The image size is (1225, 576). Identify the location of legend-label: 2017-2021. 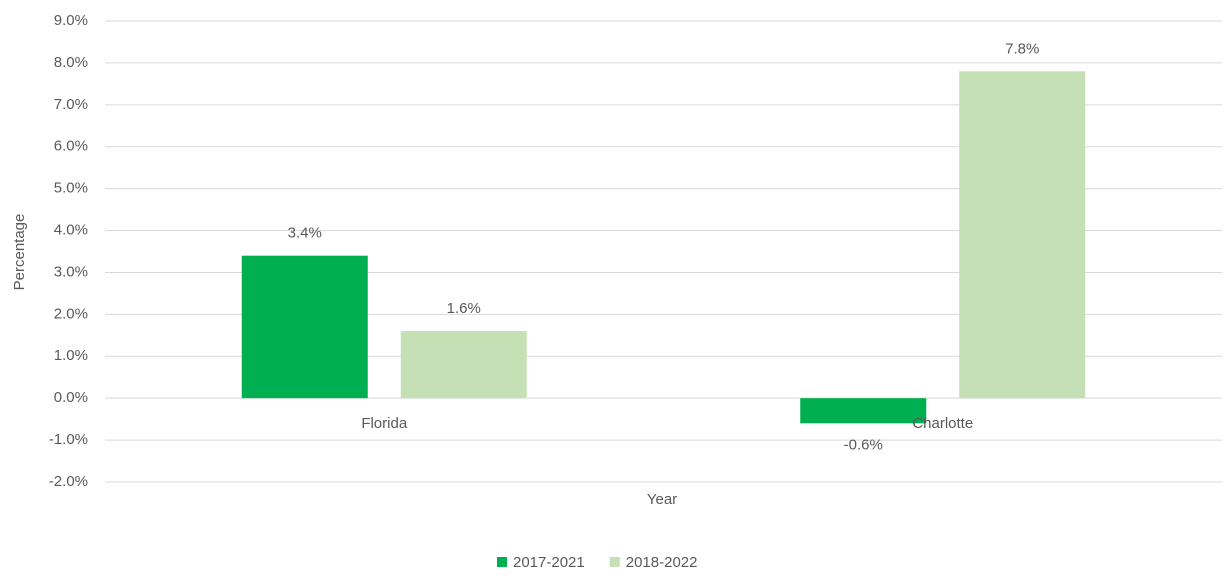
(549, 562).